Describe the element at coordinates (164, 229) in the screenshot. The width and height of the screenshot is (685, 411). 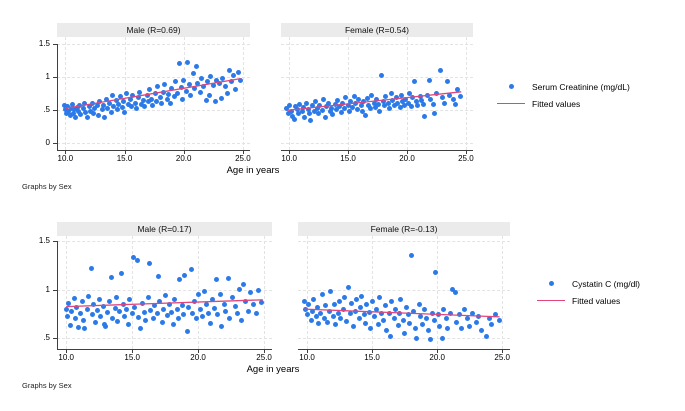
I see `panel-title-male-cystatin: Male (R=0.17)` at that location.